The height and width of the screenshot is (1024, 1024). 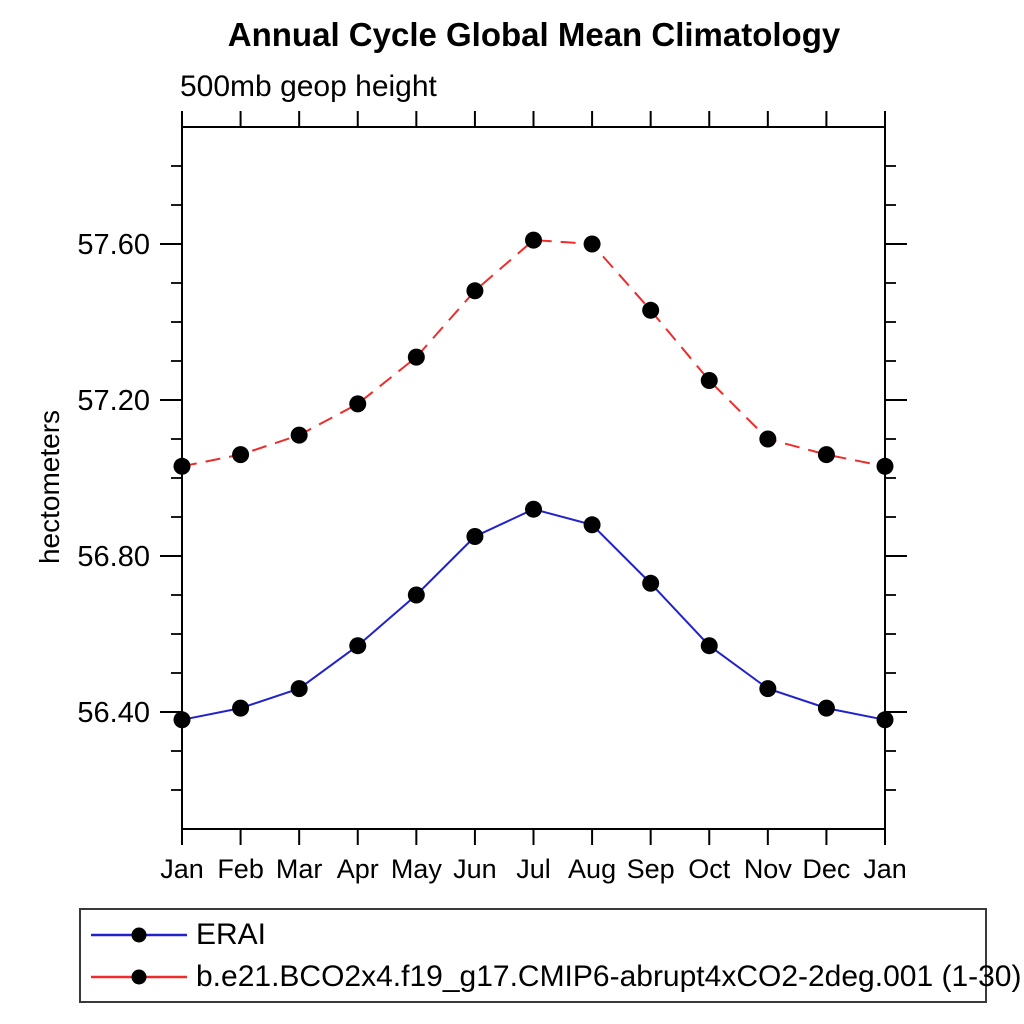 I want to click on y-tick-label: 57.20, so click(x=113, y=401).